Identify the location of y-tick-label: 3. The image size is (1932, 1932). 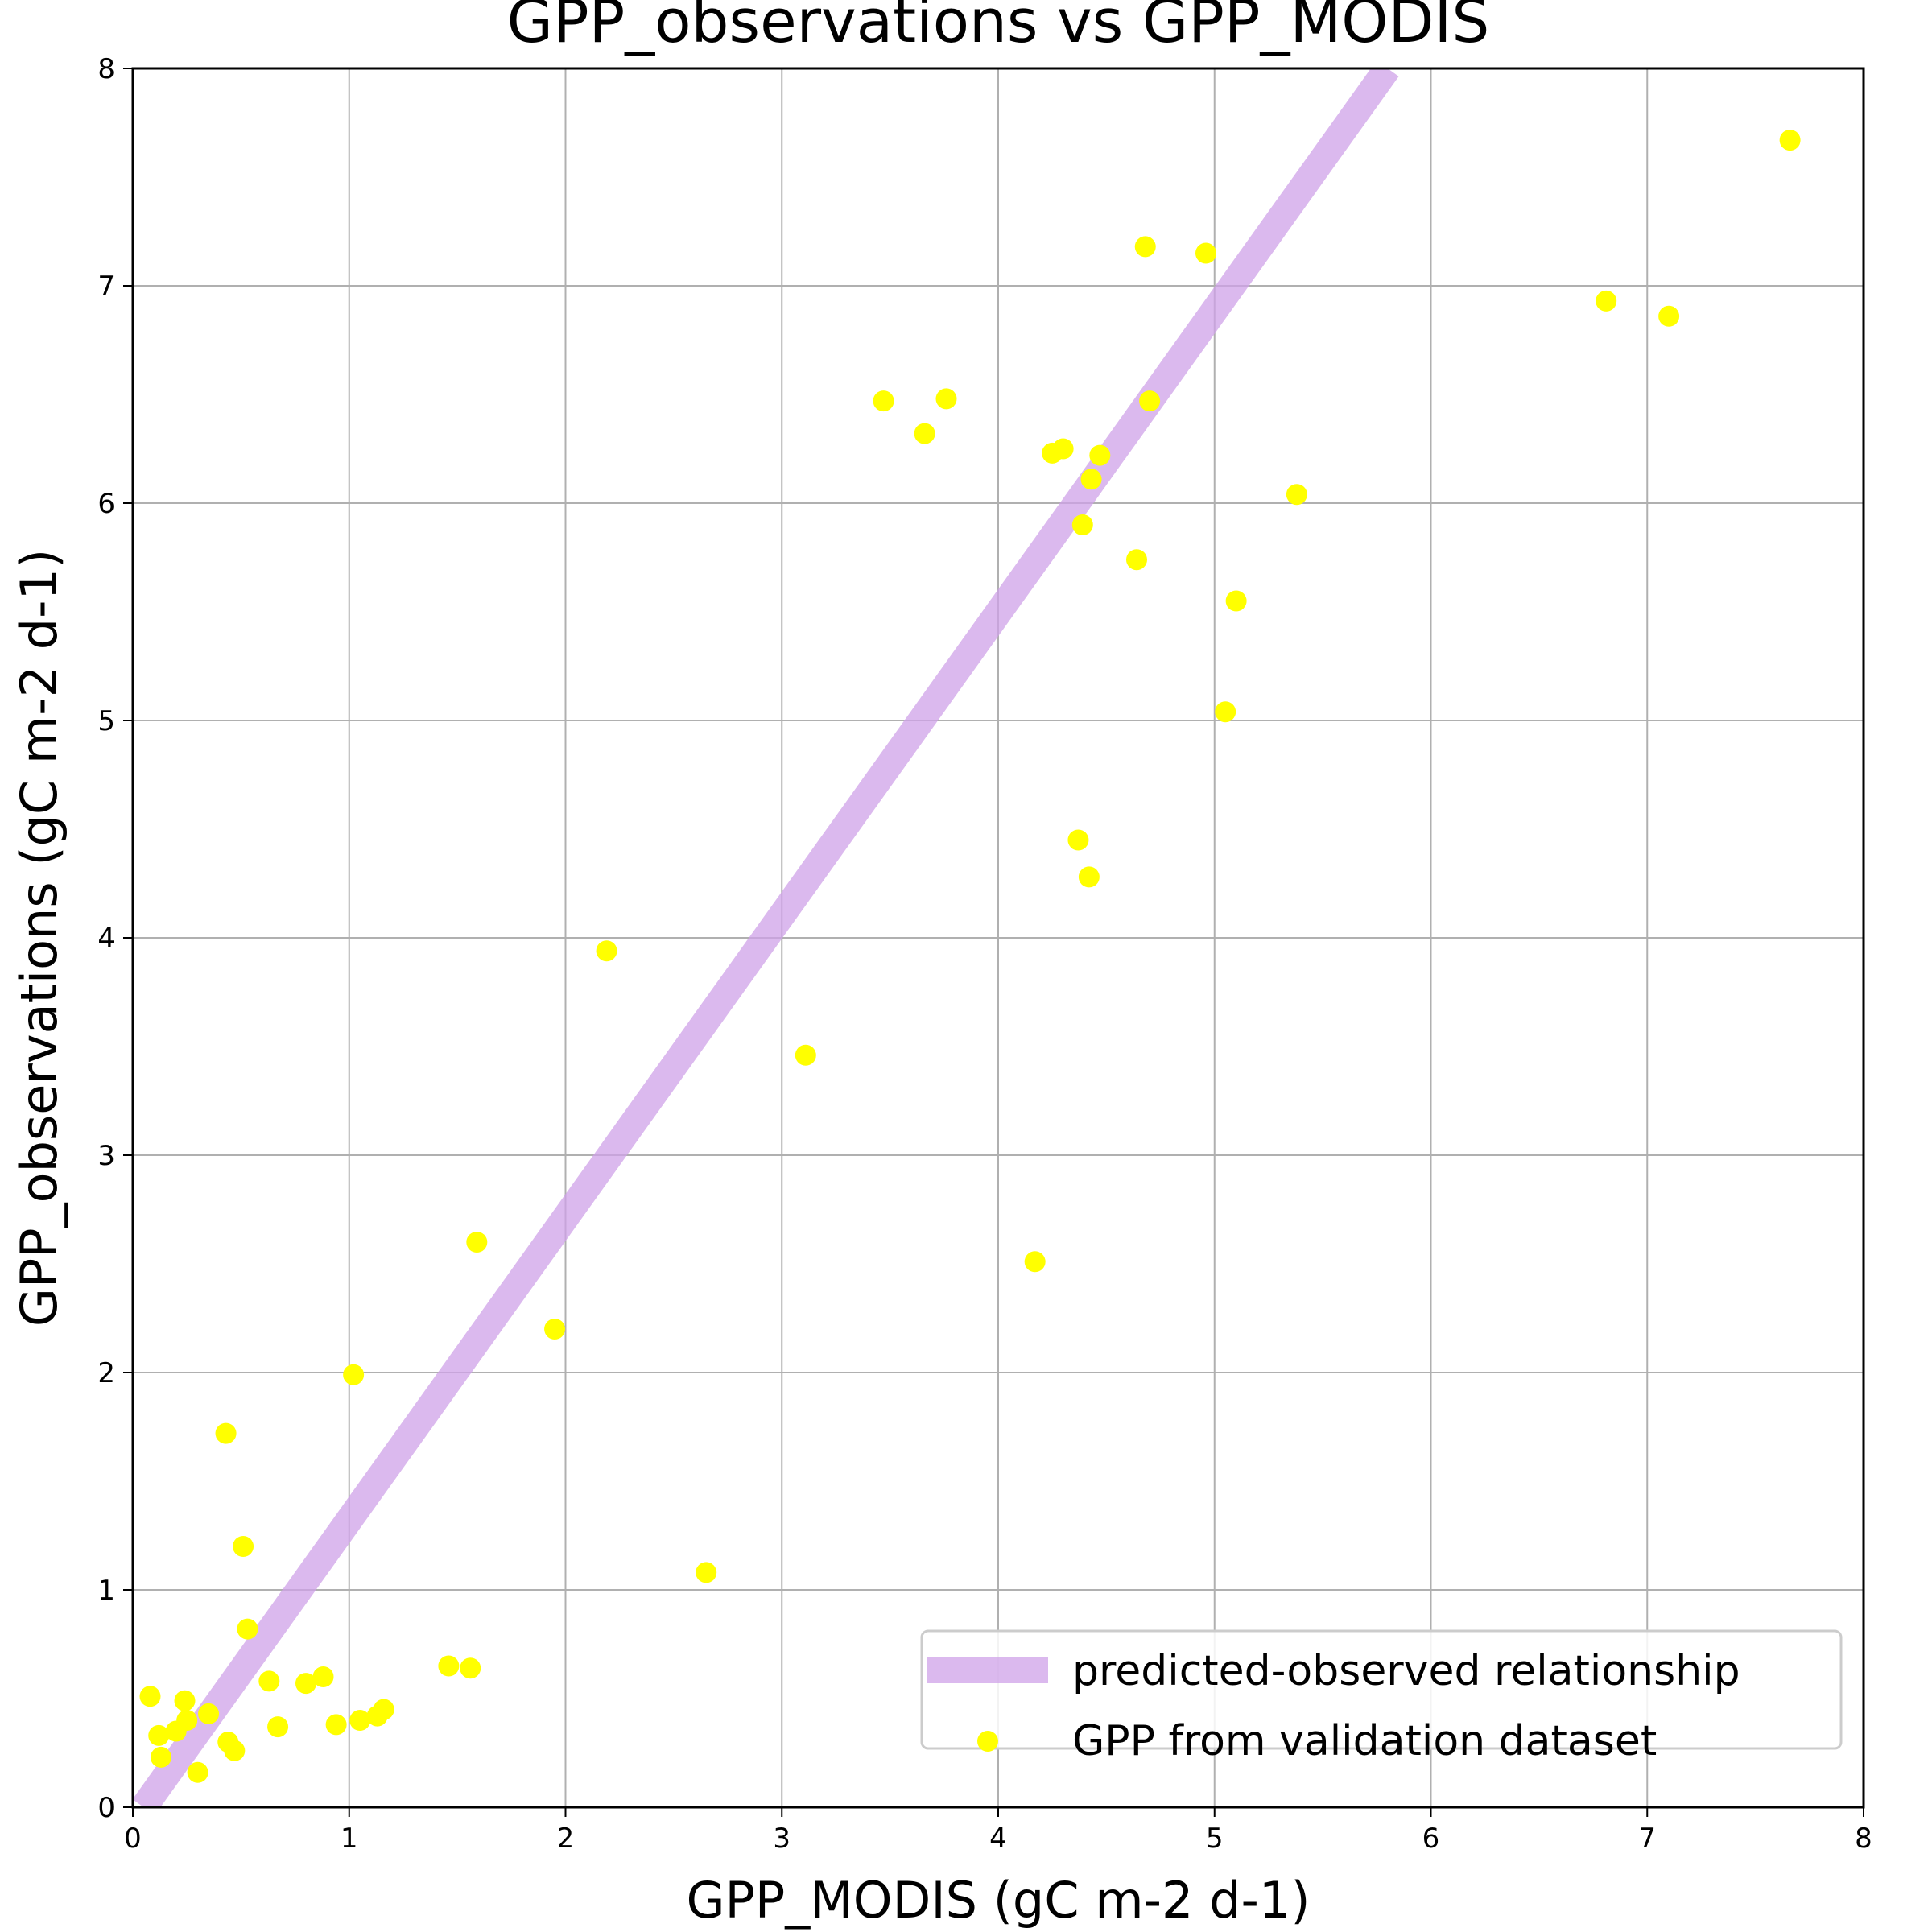
(106, 1156).